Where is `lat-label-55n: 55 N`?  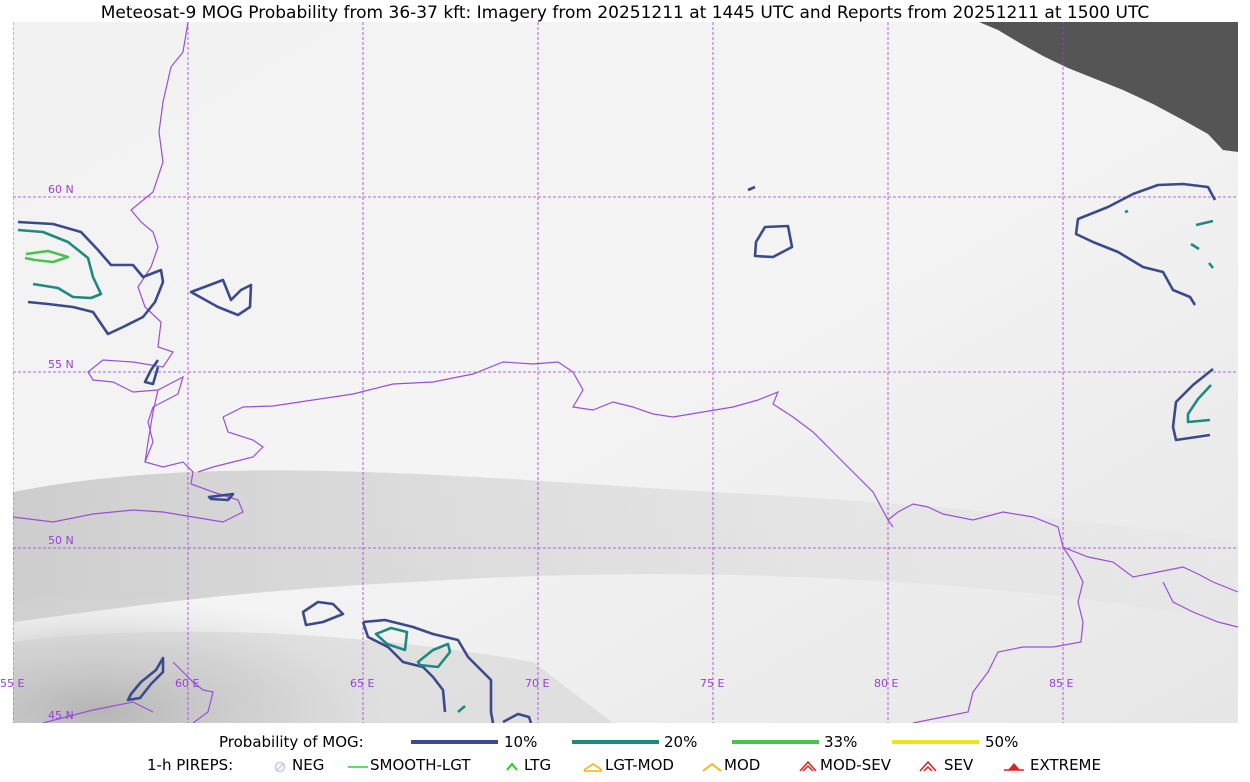 lat-label-55n: 55 N is located at coordinates (61, 364).